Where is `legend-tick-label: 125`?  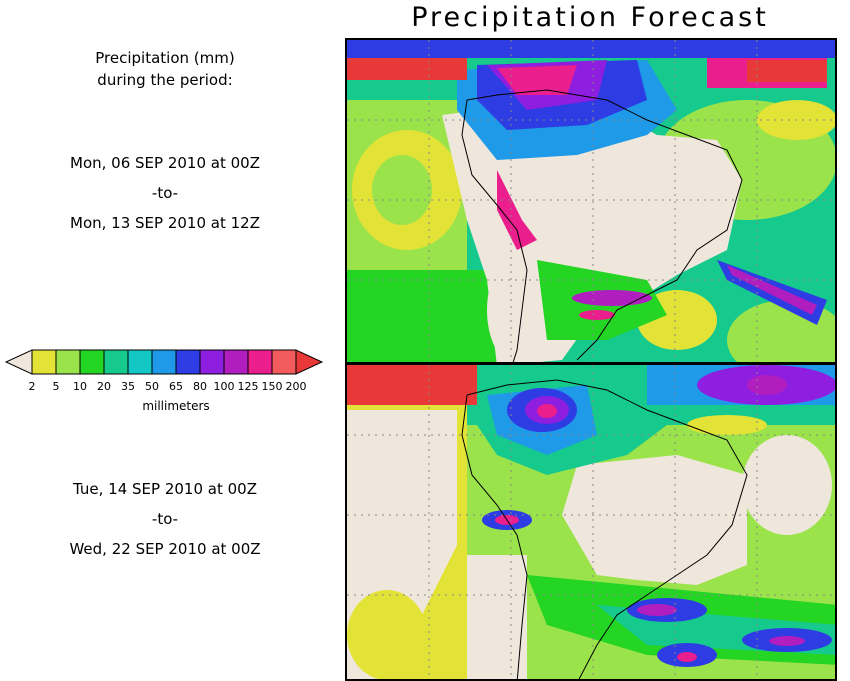 legend-tick-label: 125 is located at coordinates (248, 386).